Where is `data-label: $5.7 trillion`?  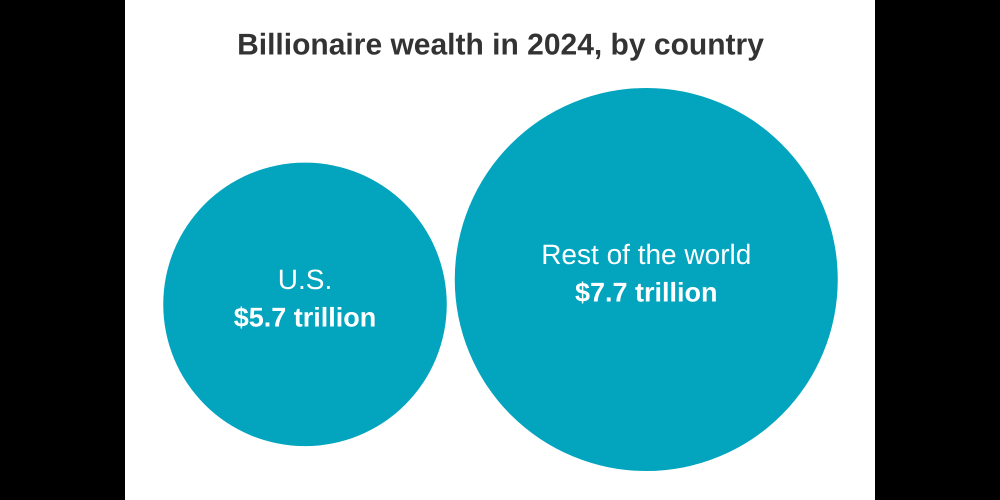 data-label: $5.7 trillion is located at coordinates (305, 317).